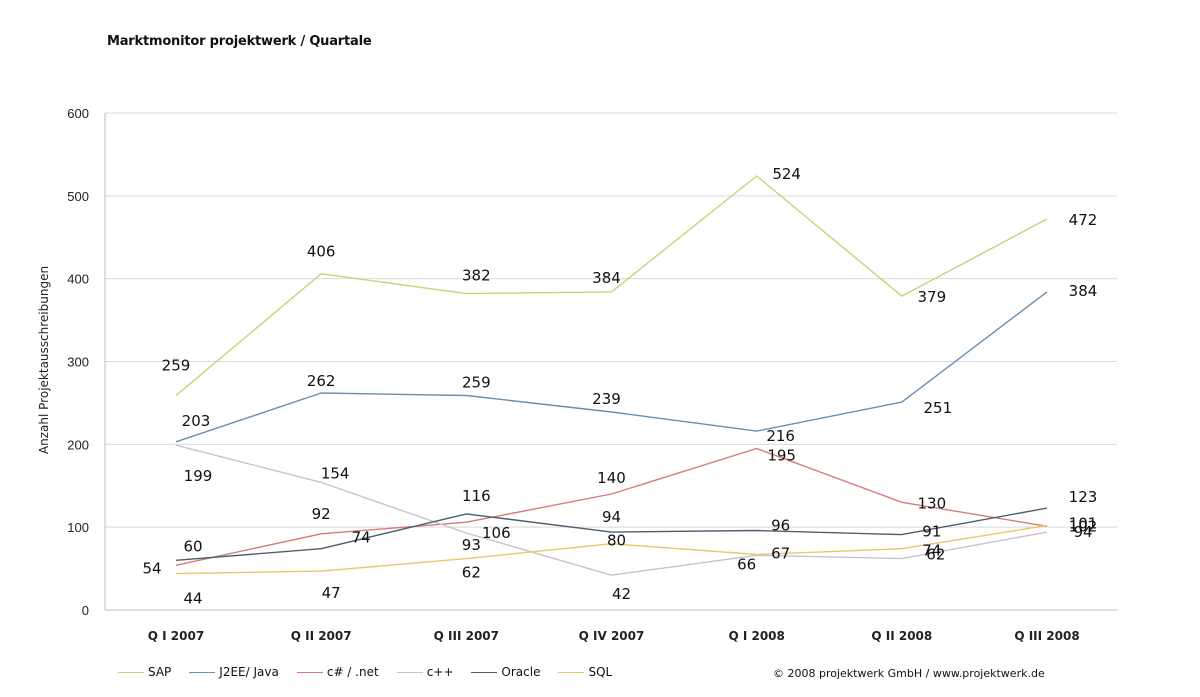 The image size is (1200, 697). I want to click on y-tick-labels: 0 100 200 300 400 500 600, so click(78, 362).